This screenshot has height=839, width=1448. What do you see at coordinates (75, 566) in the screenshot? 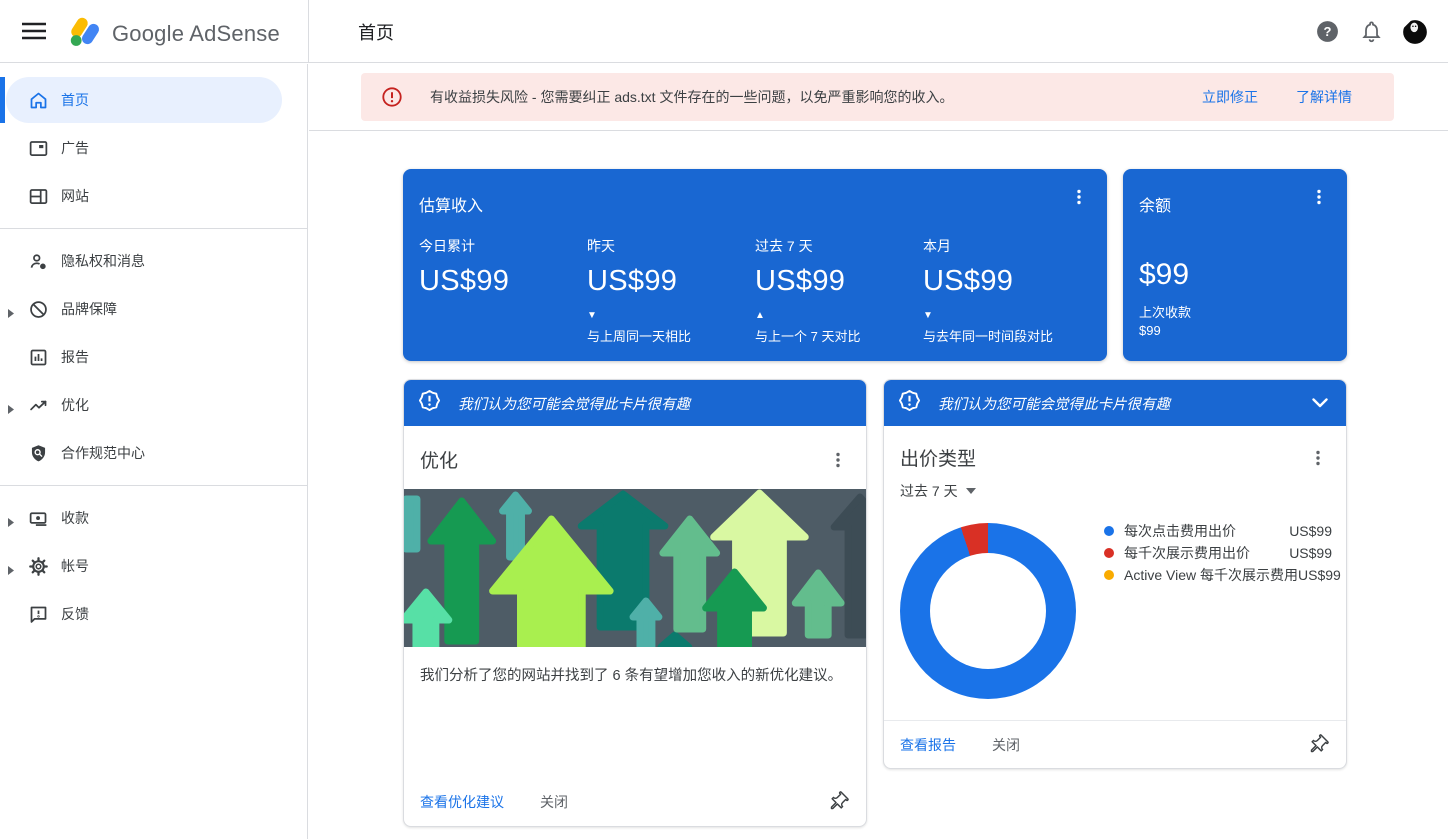
I see `sidebar-item-label: 帐号` at bounding box center [75, 566].